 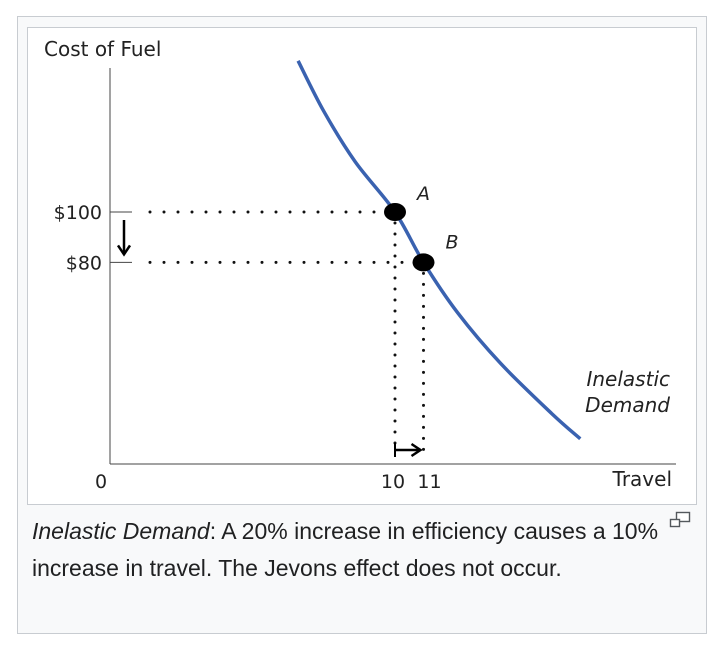 What do you see at coordinates (452, 242) in the screenshot?
I see `point-label-B: B` at bounding box center [452, 242].